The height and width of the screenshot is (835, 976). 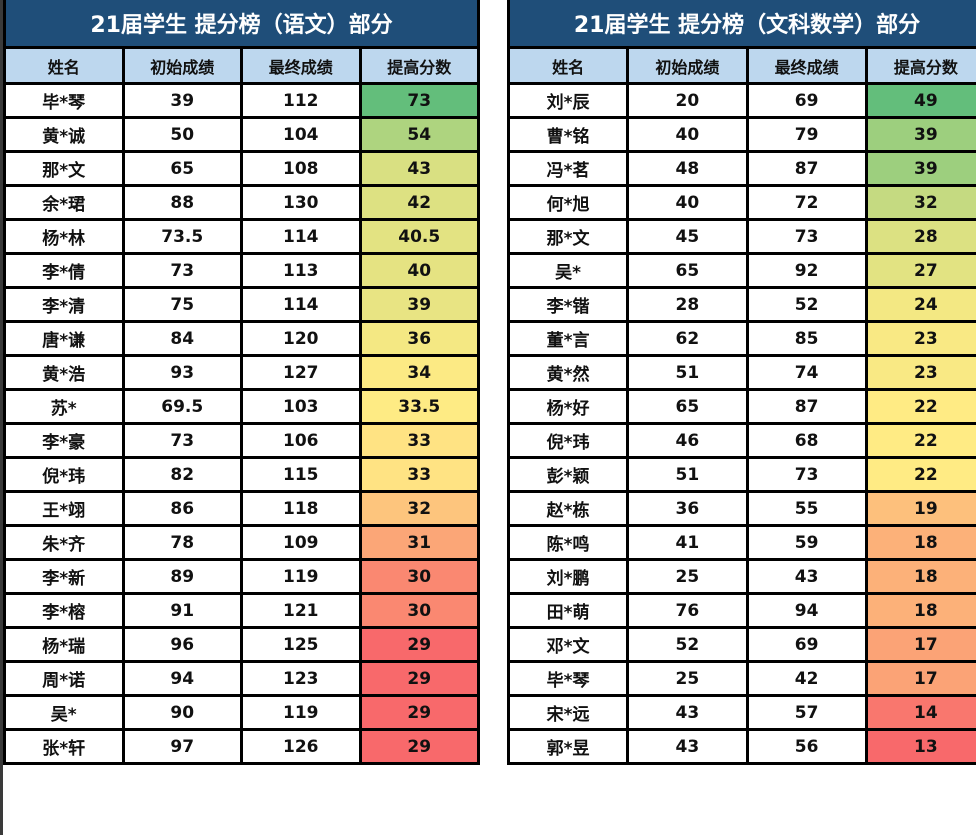 I want to click on table-row: 宋*远 43 57 14, so click(x=741, y=712).